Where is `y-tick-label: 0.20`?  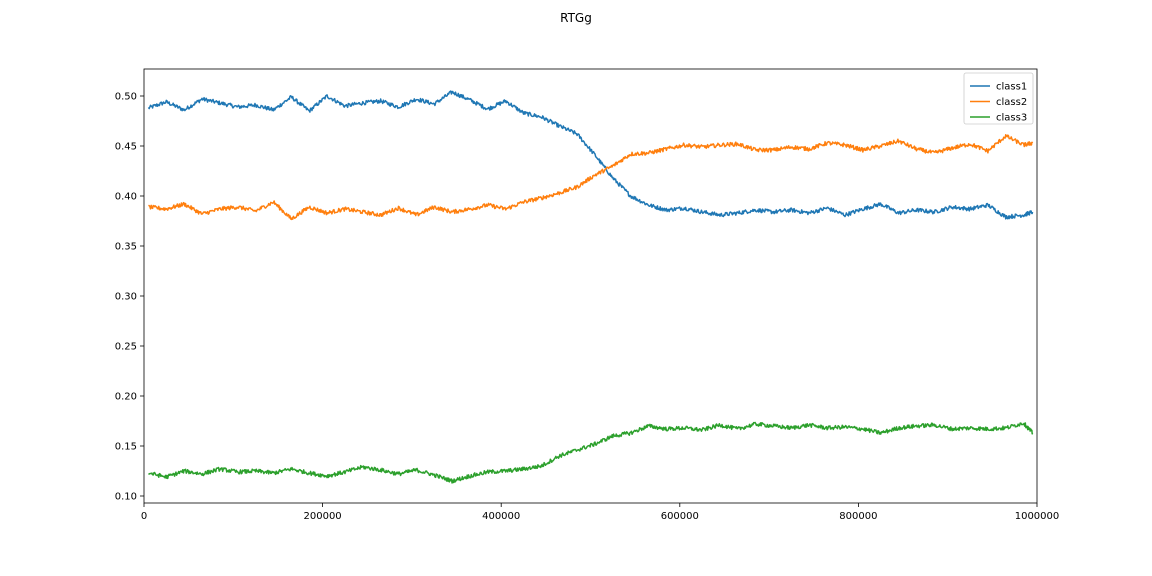
y-tick-label: 0.20 is located at coordinates (126, 397).